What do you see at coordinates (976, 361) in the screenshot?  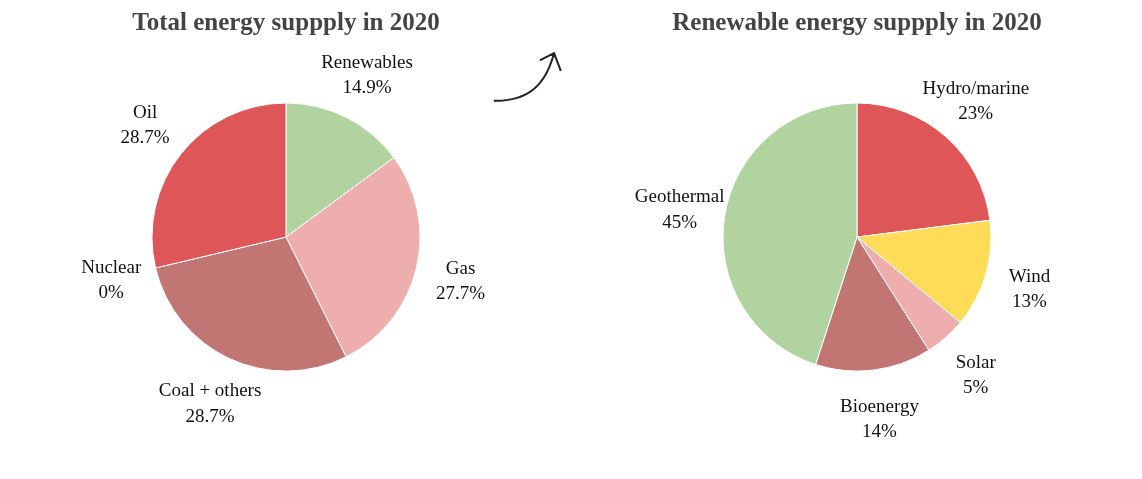 I see `slice-label: Solar` at bounding box center [976, 361].